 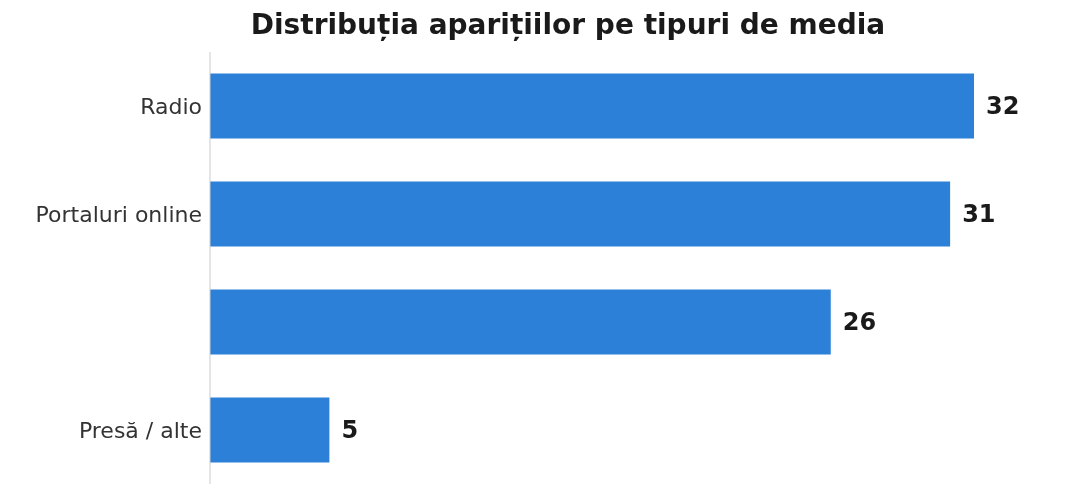 What do you see at coordinates (568, 25) in the screenshot?
I see `chart-title: Distribuția aparițiilor pe tipuri de media` at bounding box center [568, 25].